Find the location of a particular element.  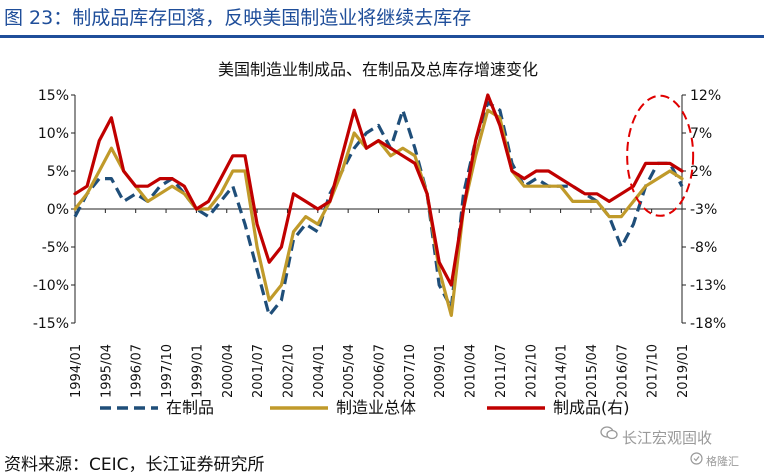

x-tick-label: 1996/07 is located at coordinates (137, 371).